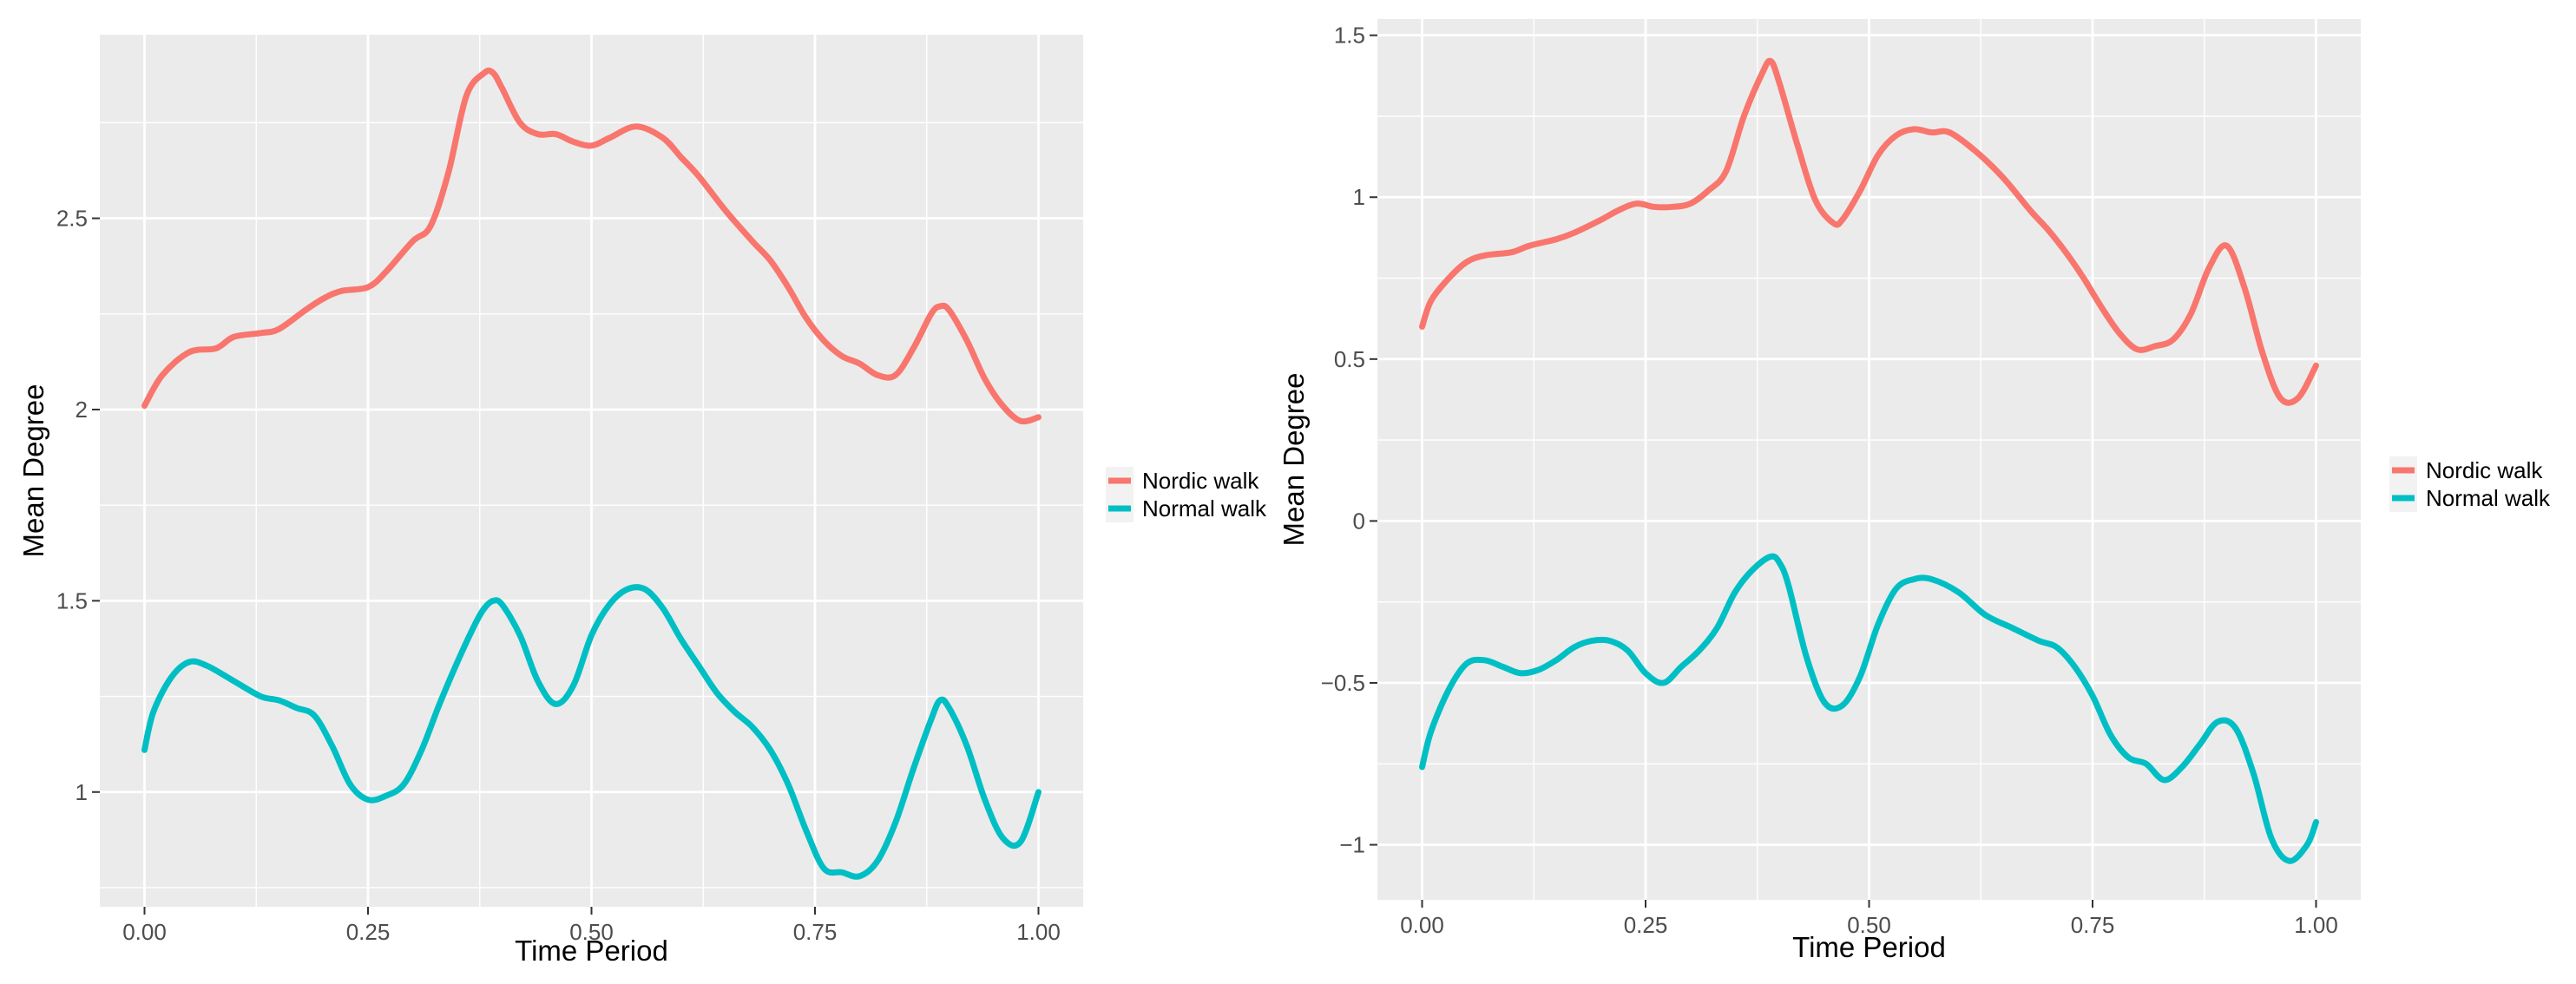 The width and height of the screenshot is (2576, 984). Describe the element at coordinates (72, 219) in the screenshot. I see `y-tick-label: 2.5` at that location.